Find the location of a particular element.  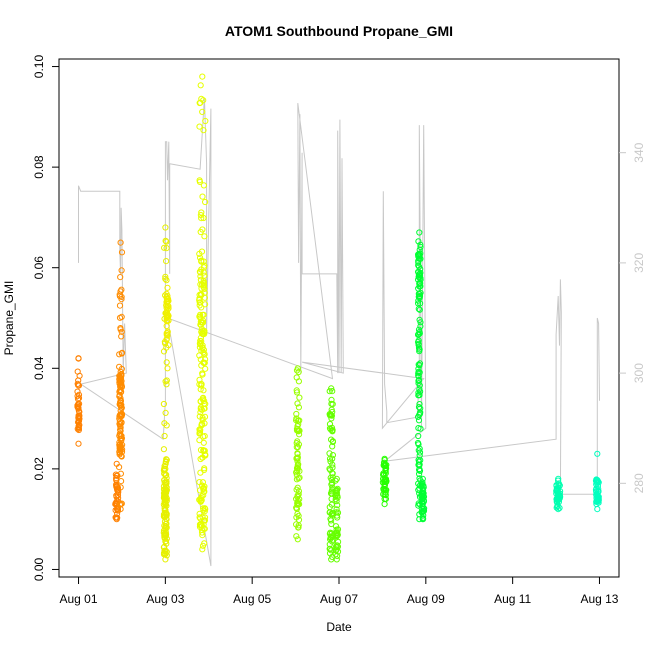

x-tick-label: Aug 05 is located at coordinates (252, 599).